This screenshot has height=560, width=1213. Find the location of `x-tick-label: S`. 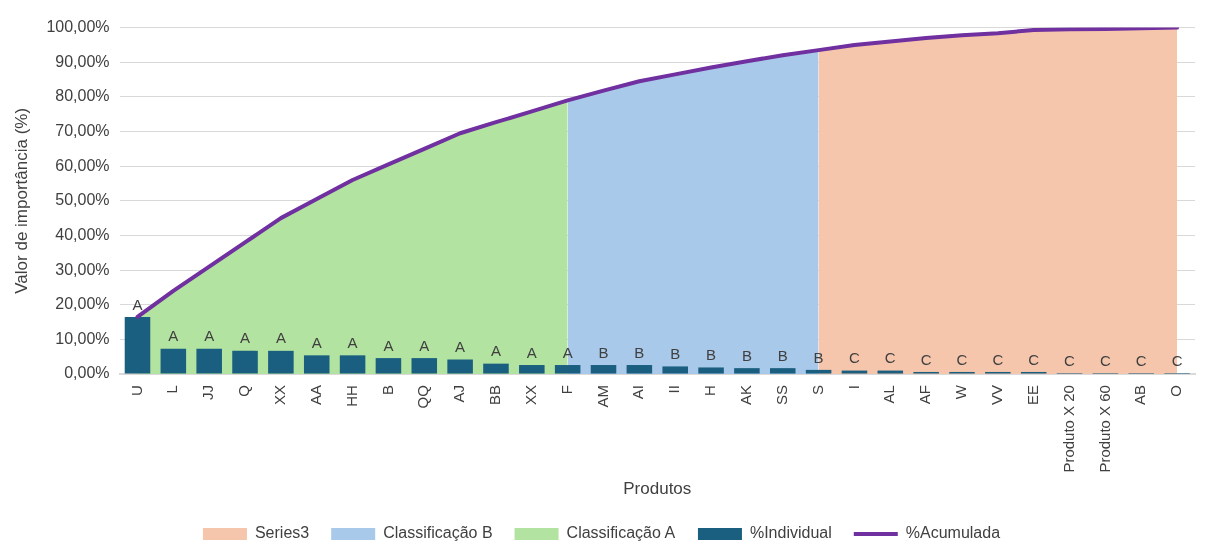

x-tick-label: S is located at coordinates (817, 390).